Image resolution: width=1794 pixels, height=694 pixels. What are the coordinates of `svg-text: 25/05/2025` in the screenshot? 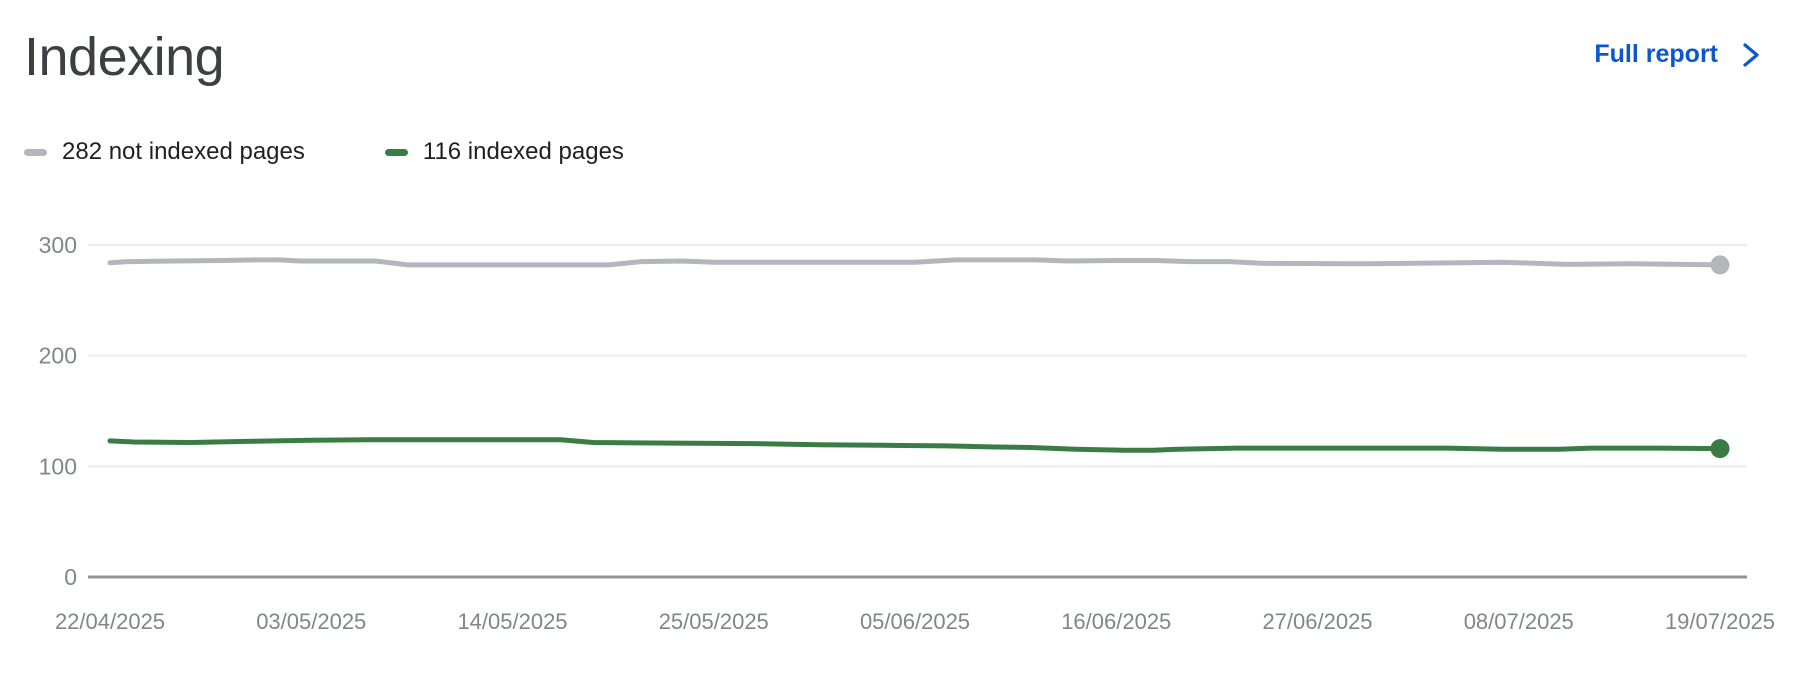 It's located at (714, 621).